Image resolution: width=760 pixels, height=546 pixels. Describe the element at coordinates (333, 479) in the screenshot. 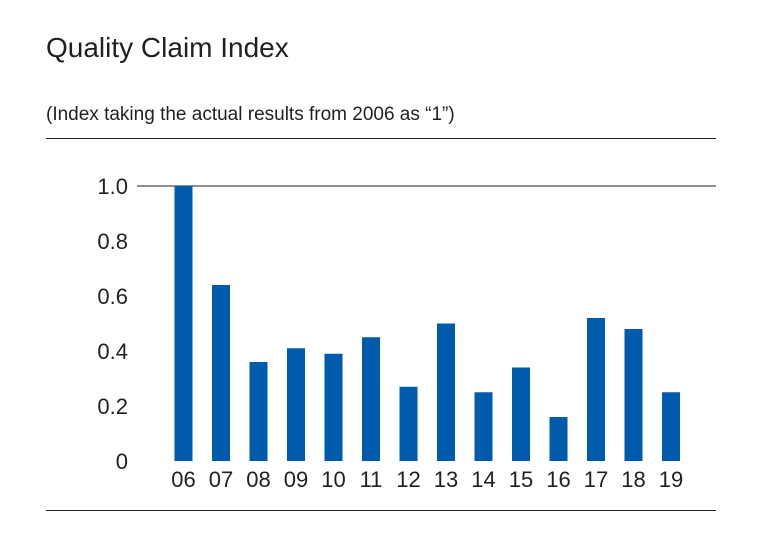

I see `x-tick-label: 10` at that location.